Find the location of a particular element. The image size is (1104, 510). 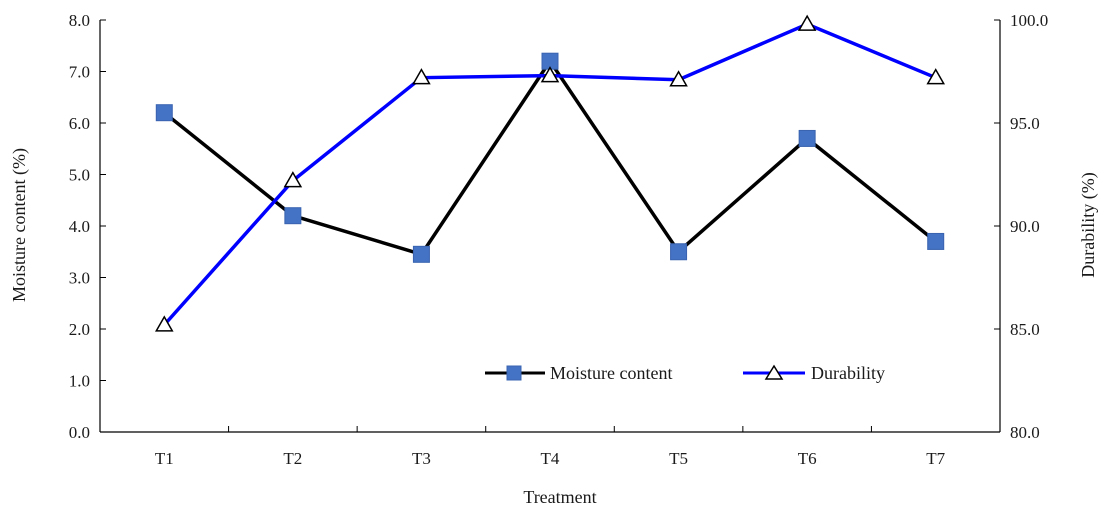

left-y-tick-label: 4.0 is located at coordinates (79, 226).